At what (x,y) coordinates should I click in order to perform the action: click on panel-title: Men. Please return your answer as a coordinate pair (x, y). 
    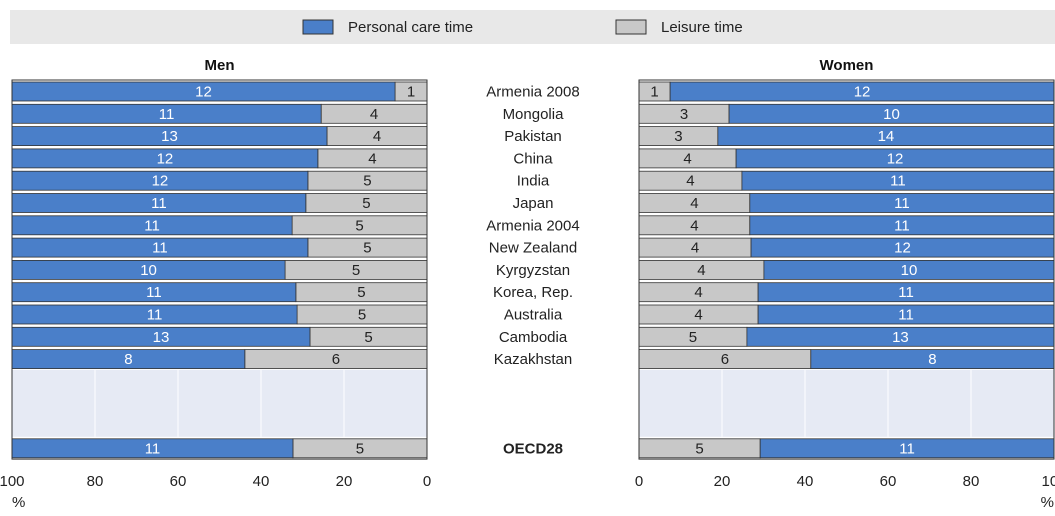
    Looking at the image, I should click on (220, 65).